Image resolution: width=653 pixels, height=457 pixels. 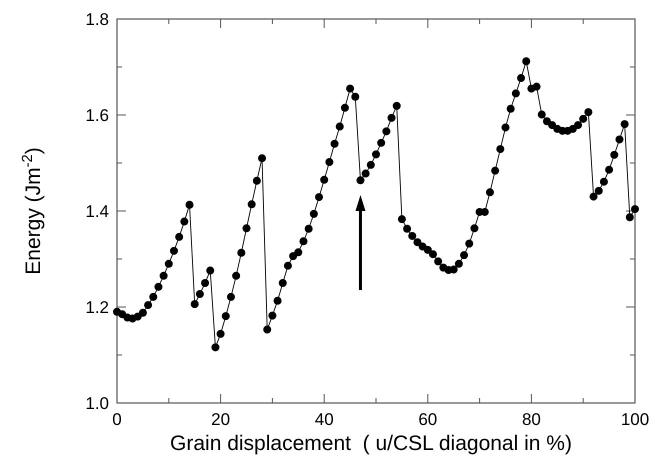 I want to click on y-tick-label: 1.8, so click(x=97, y=19).